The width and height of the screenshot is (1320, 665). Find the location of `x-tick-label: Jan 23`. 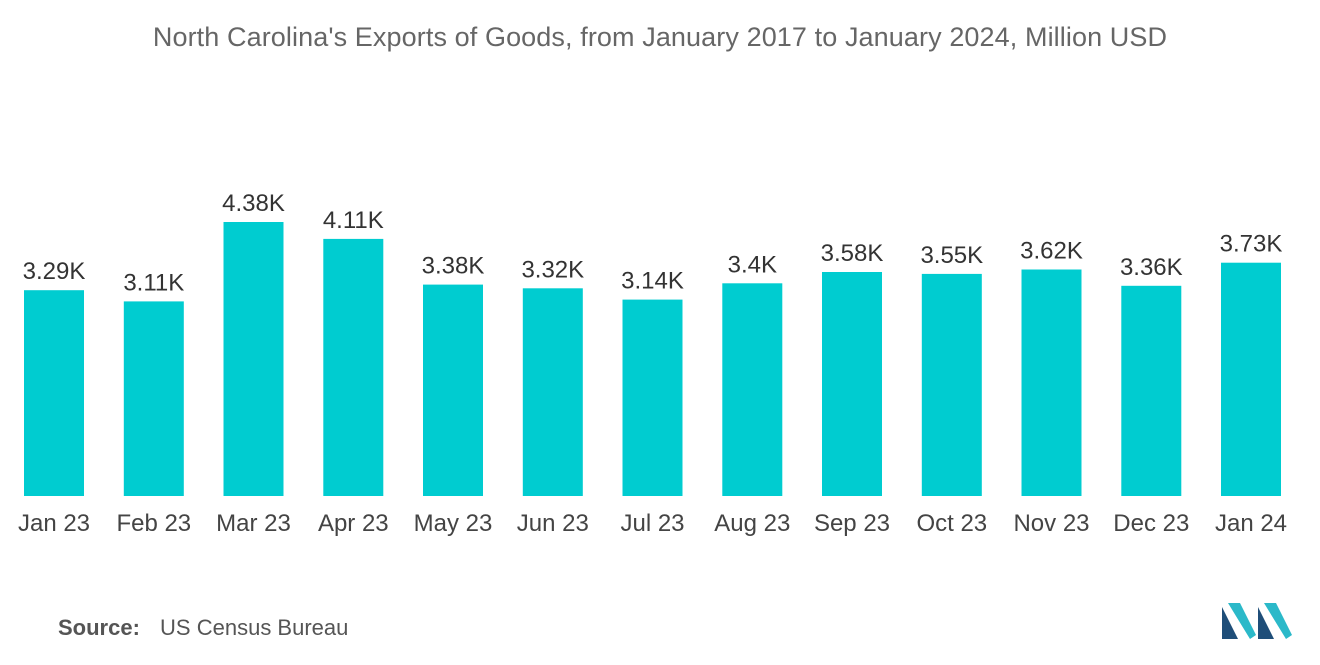

x-tick-label: Jan 23 is located at coordinates (54, 523).